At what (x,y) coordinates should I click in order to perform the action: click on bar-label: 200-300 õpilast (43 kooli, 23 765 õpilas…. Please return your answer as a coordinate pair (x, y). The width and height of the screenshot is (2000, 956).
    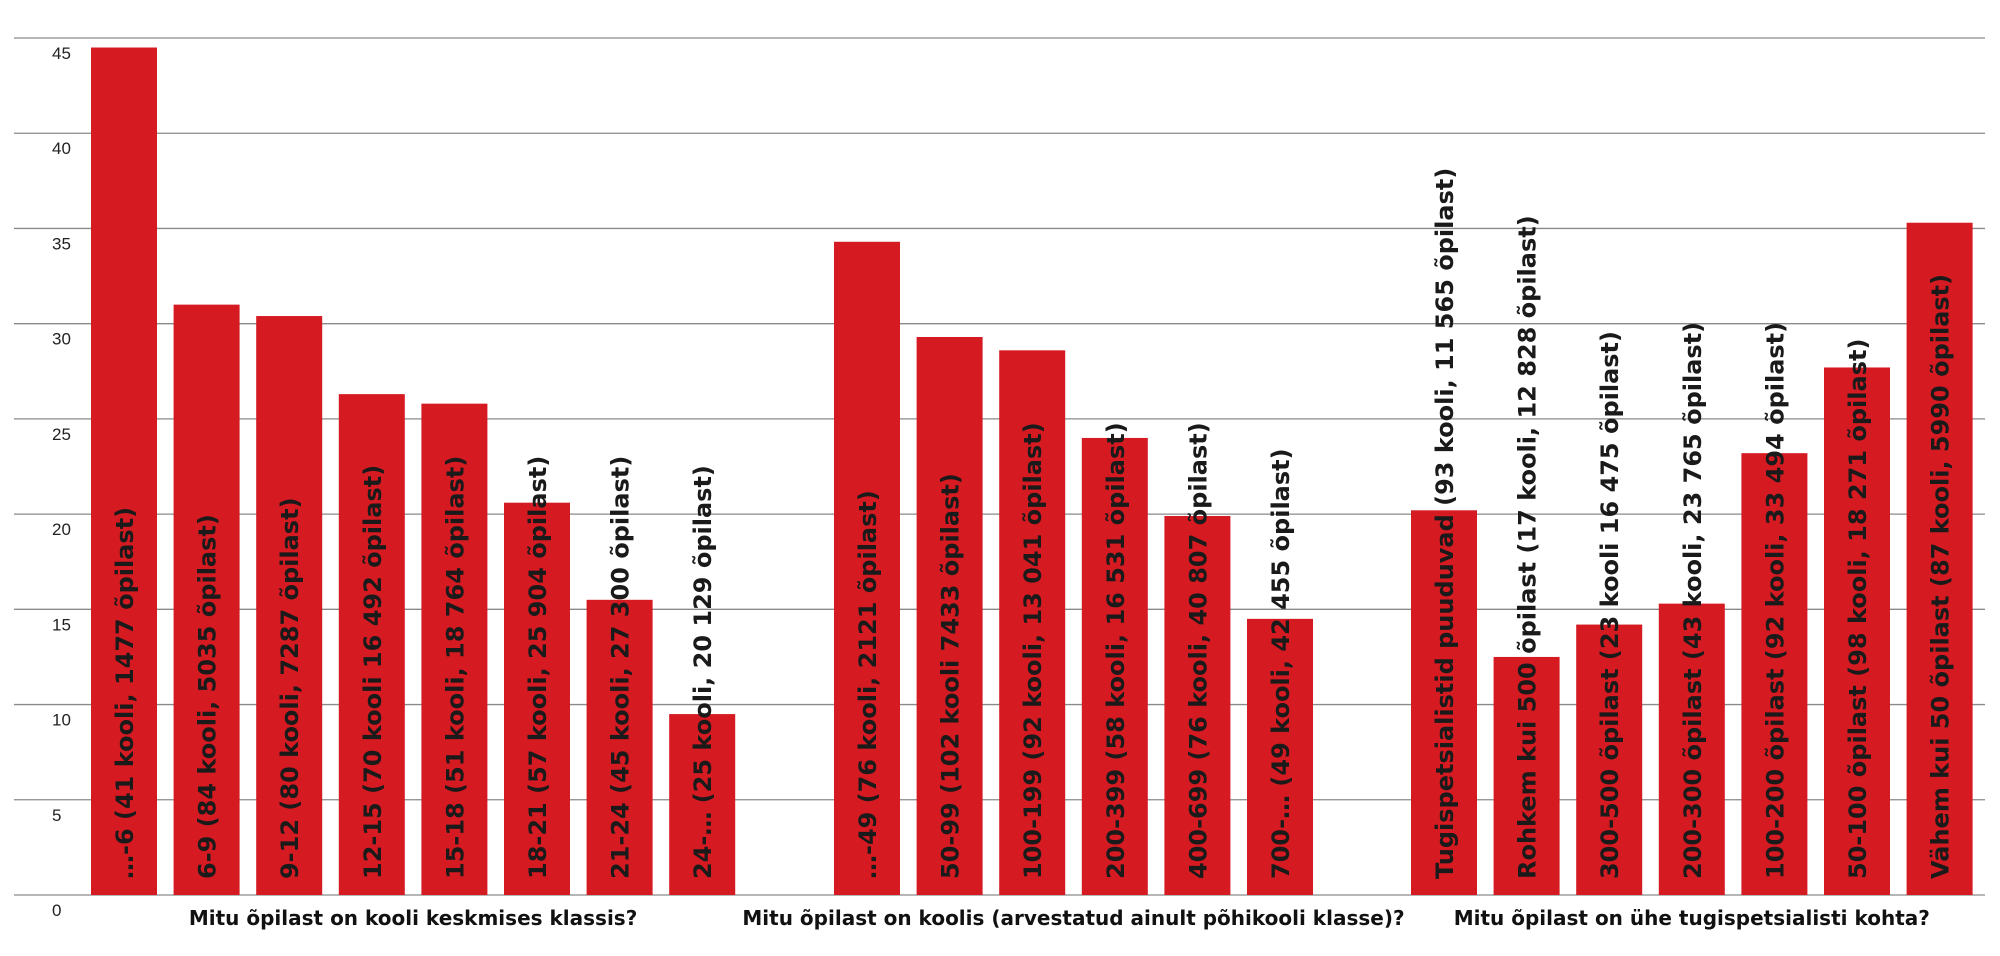
    Looking at the image, I should click on (1693, 600).